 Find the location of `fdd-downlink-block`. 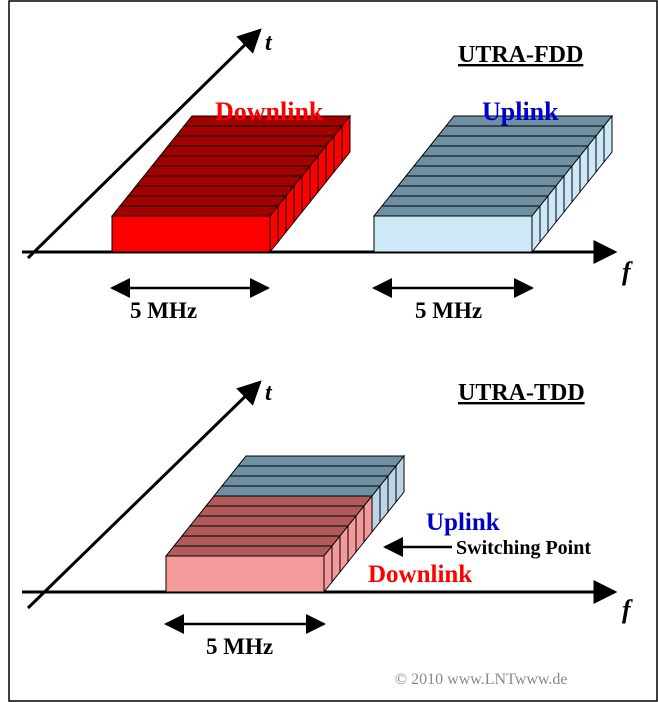

fdd-downlink-block is located at coordinates (231, 184).